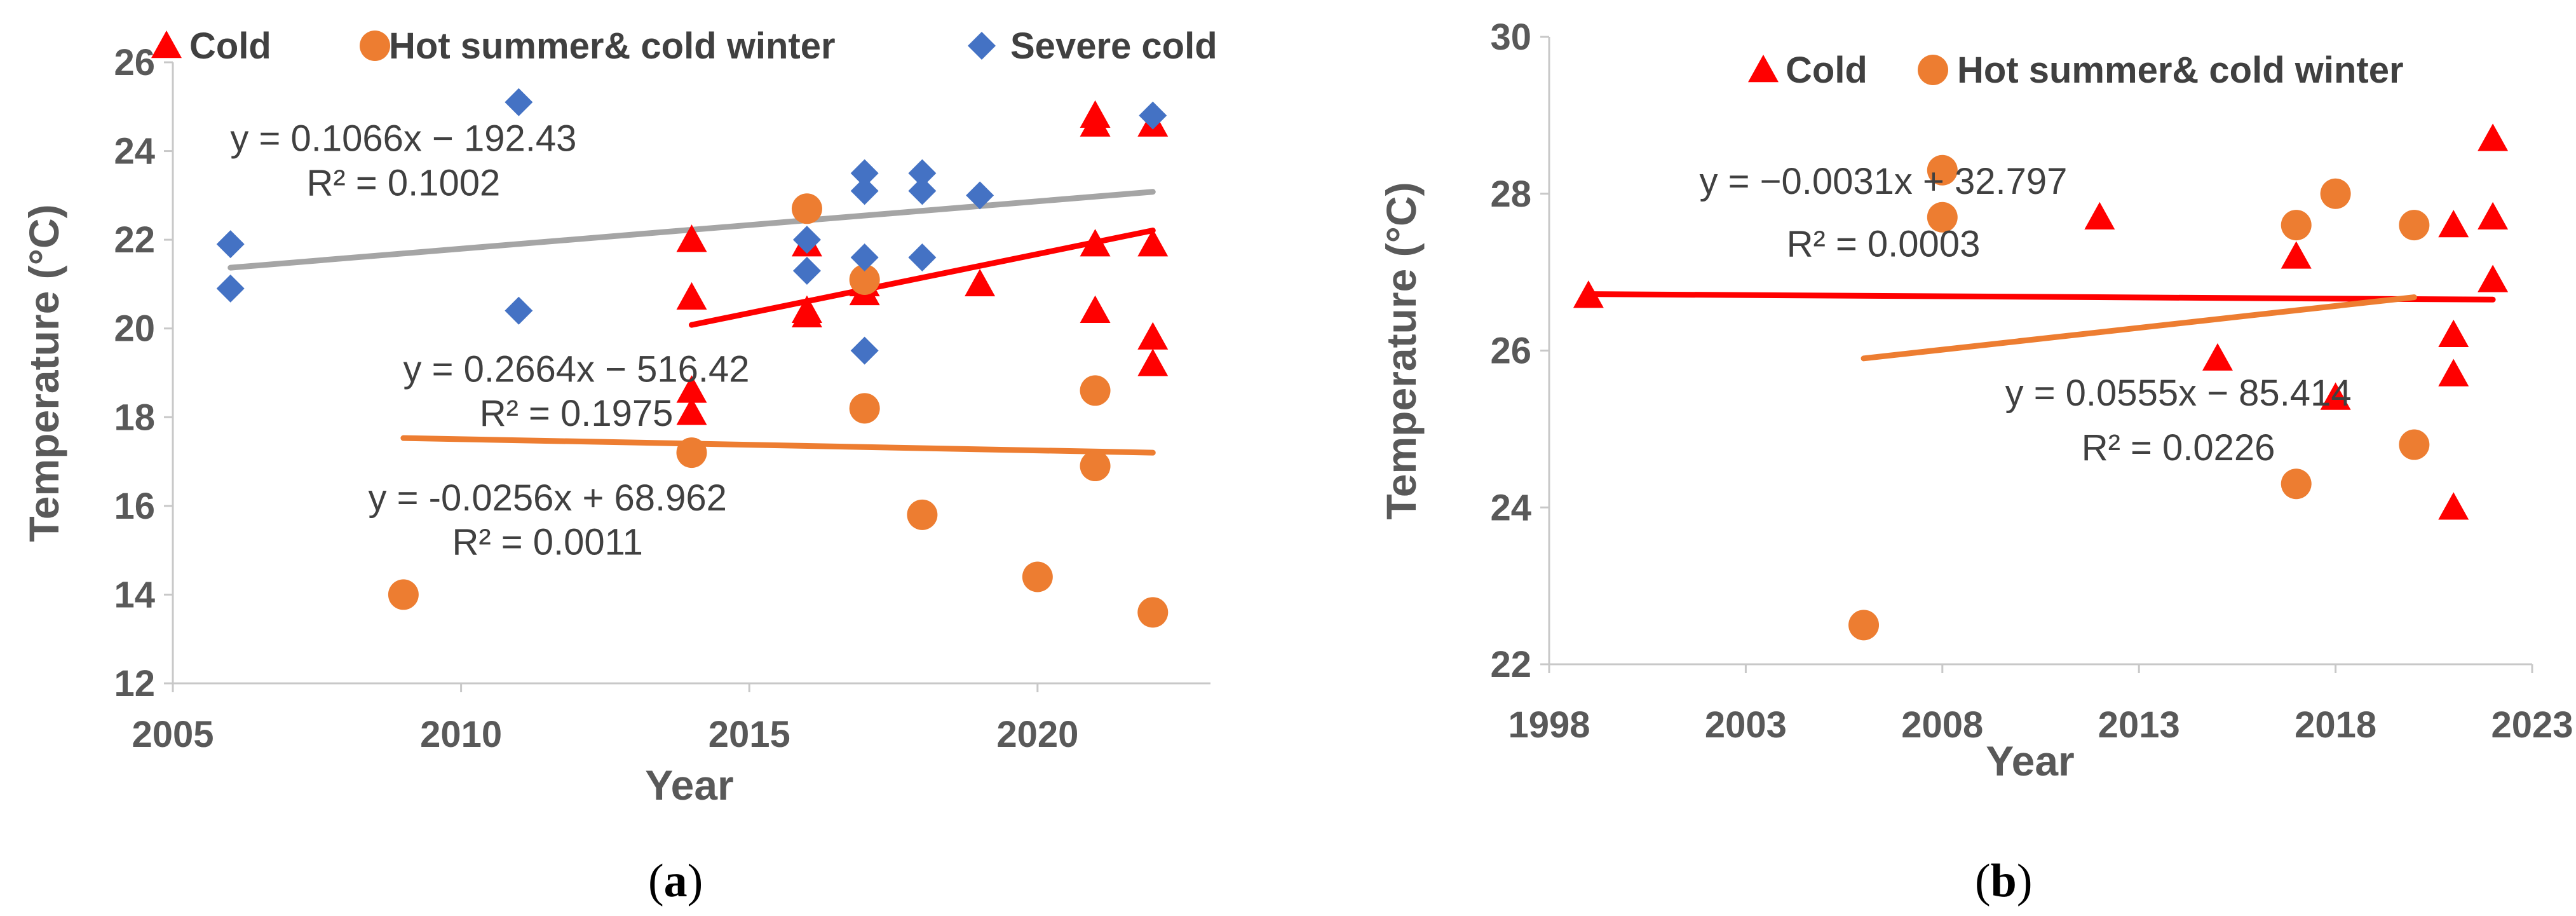  Describe the element at coordinates (547, 542) in the screenshot. I see `r-squared-label: R² = 0.0011` at that location.